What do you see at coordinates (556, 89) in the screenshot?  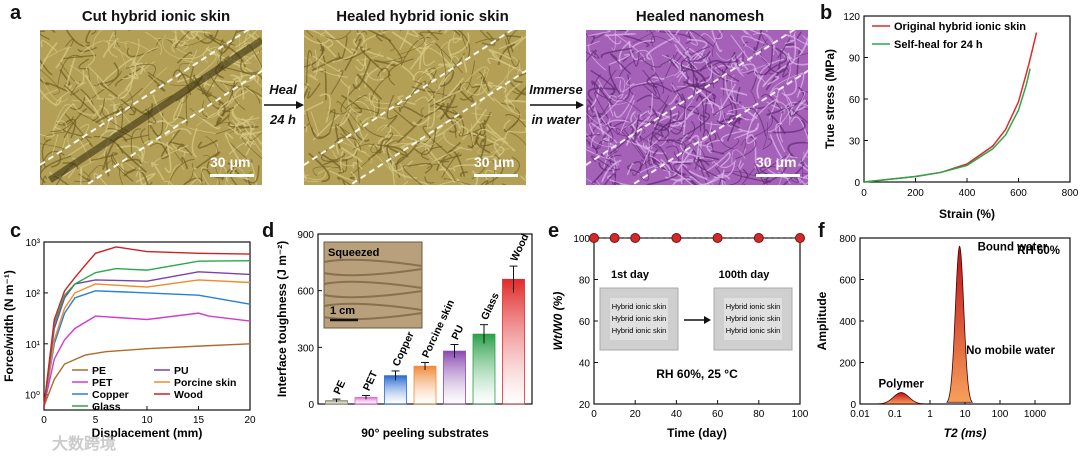 I see `arrow-immerse-label-1: Immerse` at bounding box center [556, 89].